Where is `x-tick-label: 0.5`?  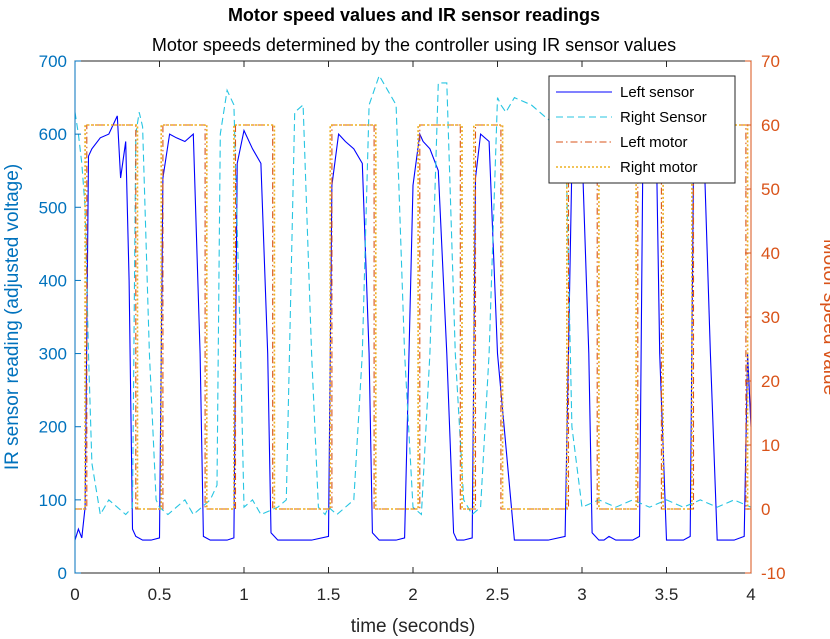 x-tick-label: 0.5 is located at coordinates (160, 594).